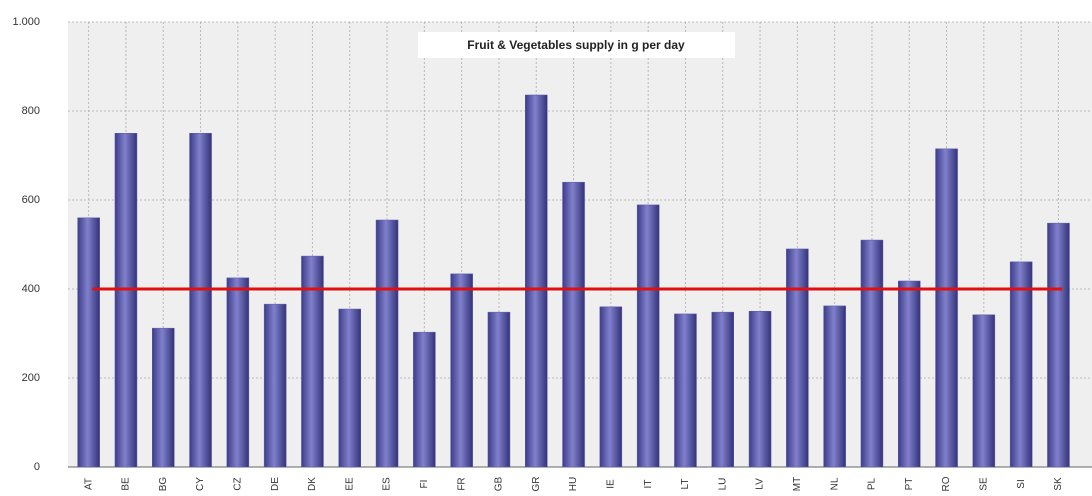 The height and width of the screenshot is (496, 1092). I want to click on x-tick-label: IT, so click(648, 484).